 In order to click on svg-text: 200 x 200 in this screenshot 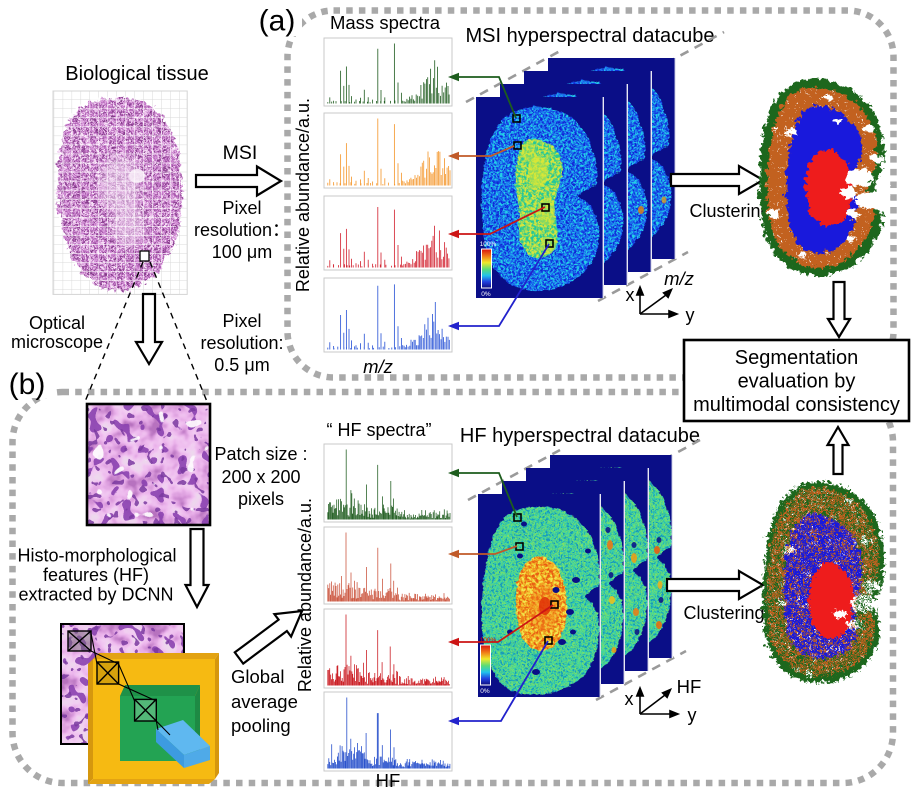, I will do `click(260, 477)`.